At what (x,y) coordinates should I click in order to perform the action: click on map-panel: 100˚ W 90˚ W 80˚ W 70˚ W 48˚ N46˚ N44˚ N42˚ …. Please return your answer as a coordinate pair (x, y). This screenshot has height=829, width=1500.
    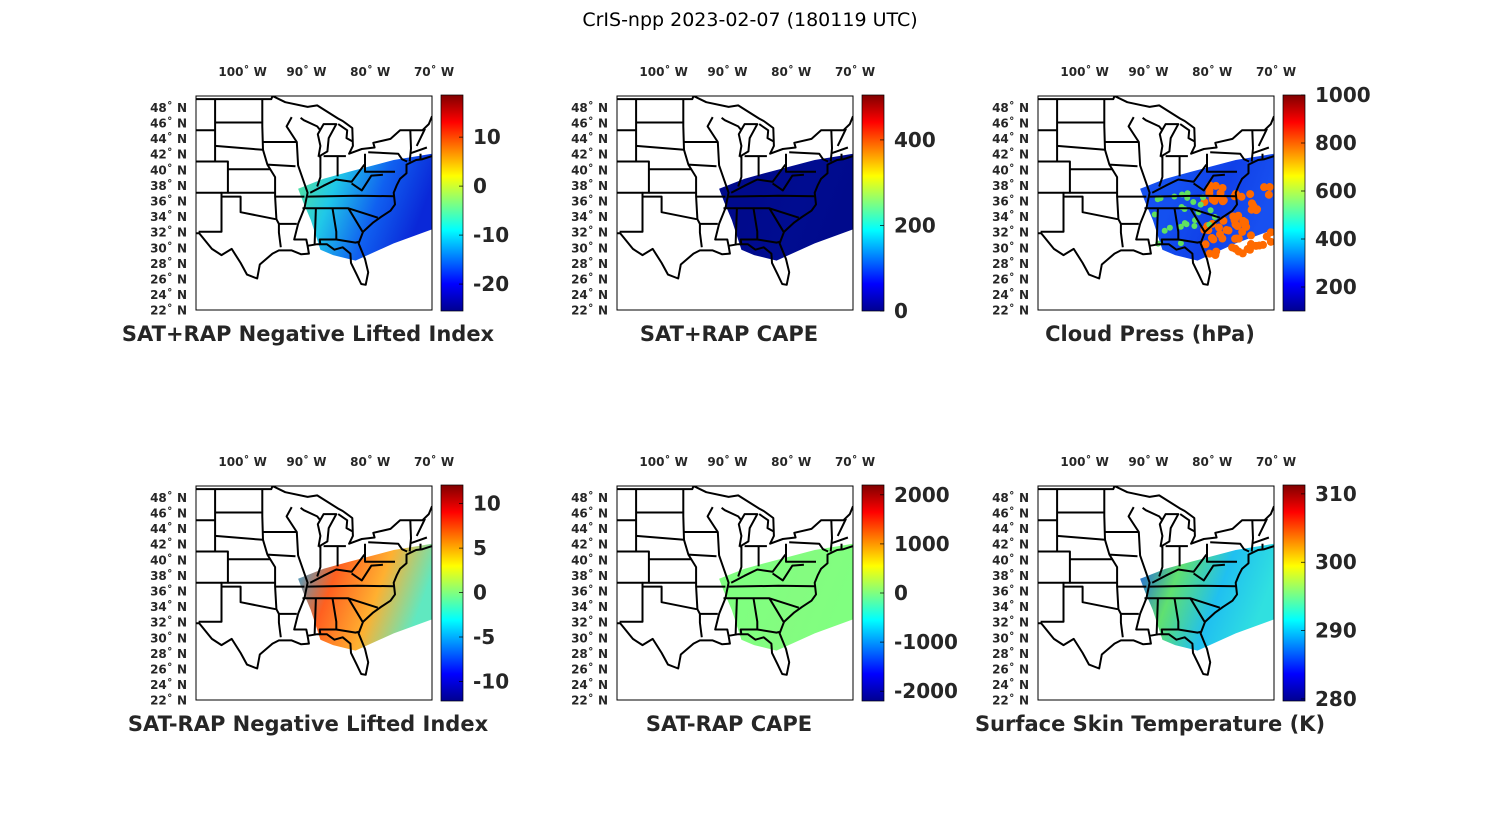
    Looking at the image, I should click on (1181, 205).